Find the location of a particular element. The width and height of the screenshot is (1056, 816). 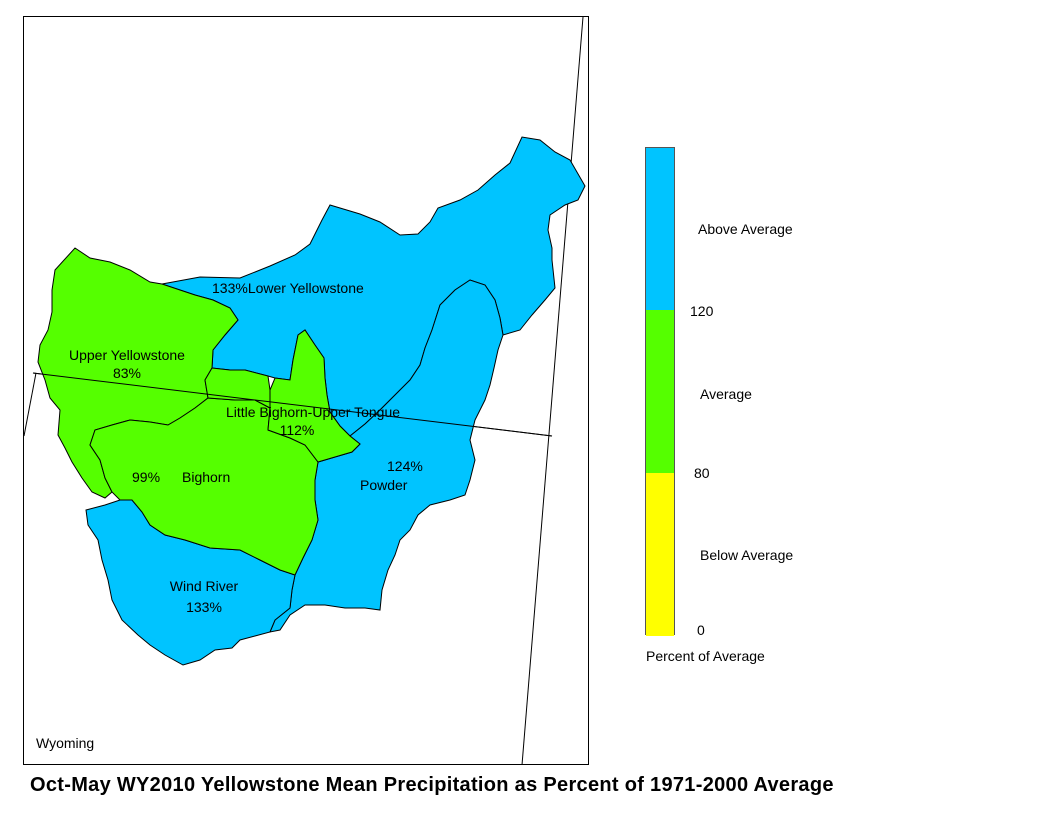

legend-label-below: Below Average is located at coordinates (747, 555).